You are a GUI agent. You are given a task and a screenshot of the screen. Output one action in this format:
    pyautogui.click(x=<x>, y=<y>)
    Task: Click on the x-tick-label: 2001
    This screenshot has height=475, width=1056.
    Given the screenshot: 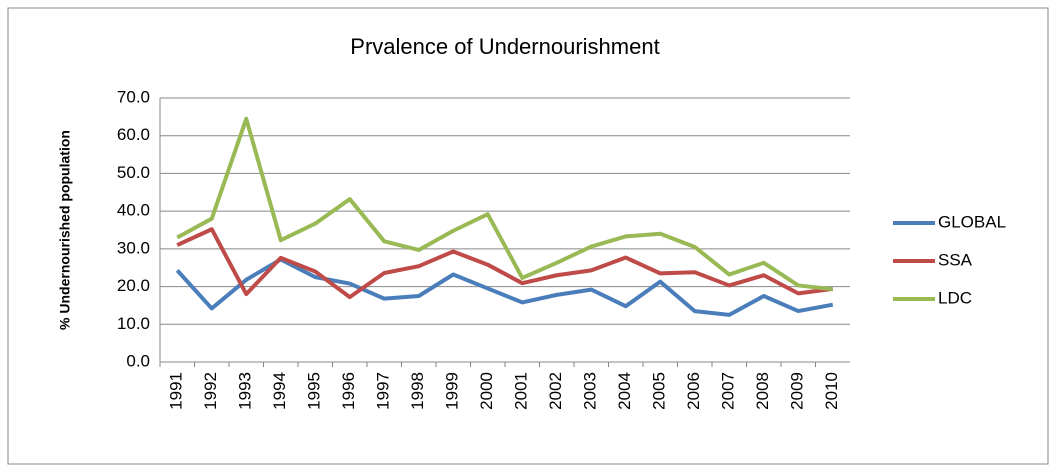 What is the action you would take?
    pyautogui.click(x=521, y=391)
    